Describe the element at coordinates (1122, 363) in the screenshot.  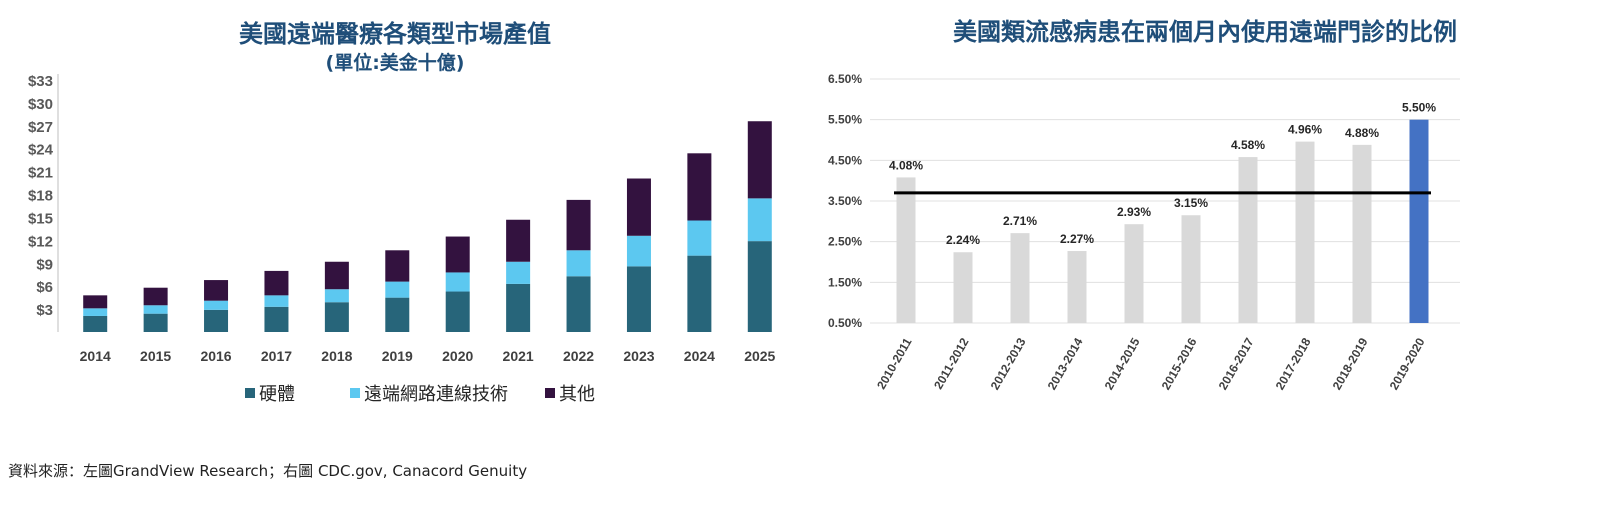
I see `x-tick-label: 2014-2015` at that location.